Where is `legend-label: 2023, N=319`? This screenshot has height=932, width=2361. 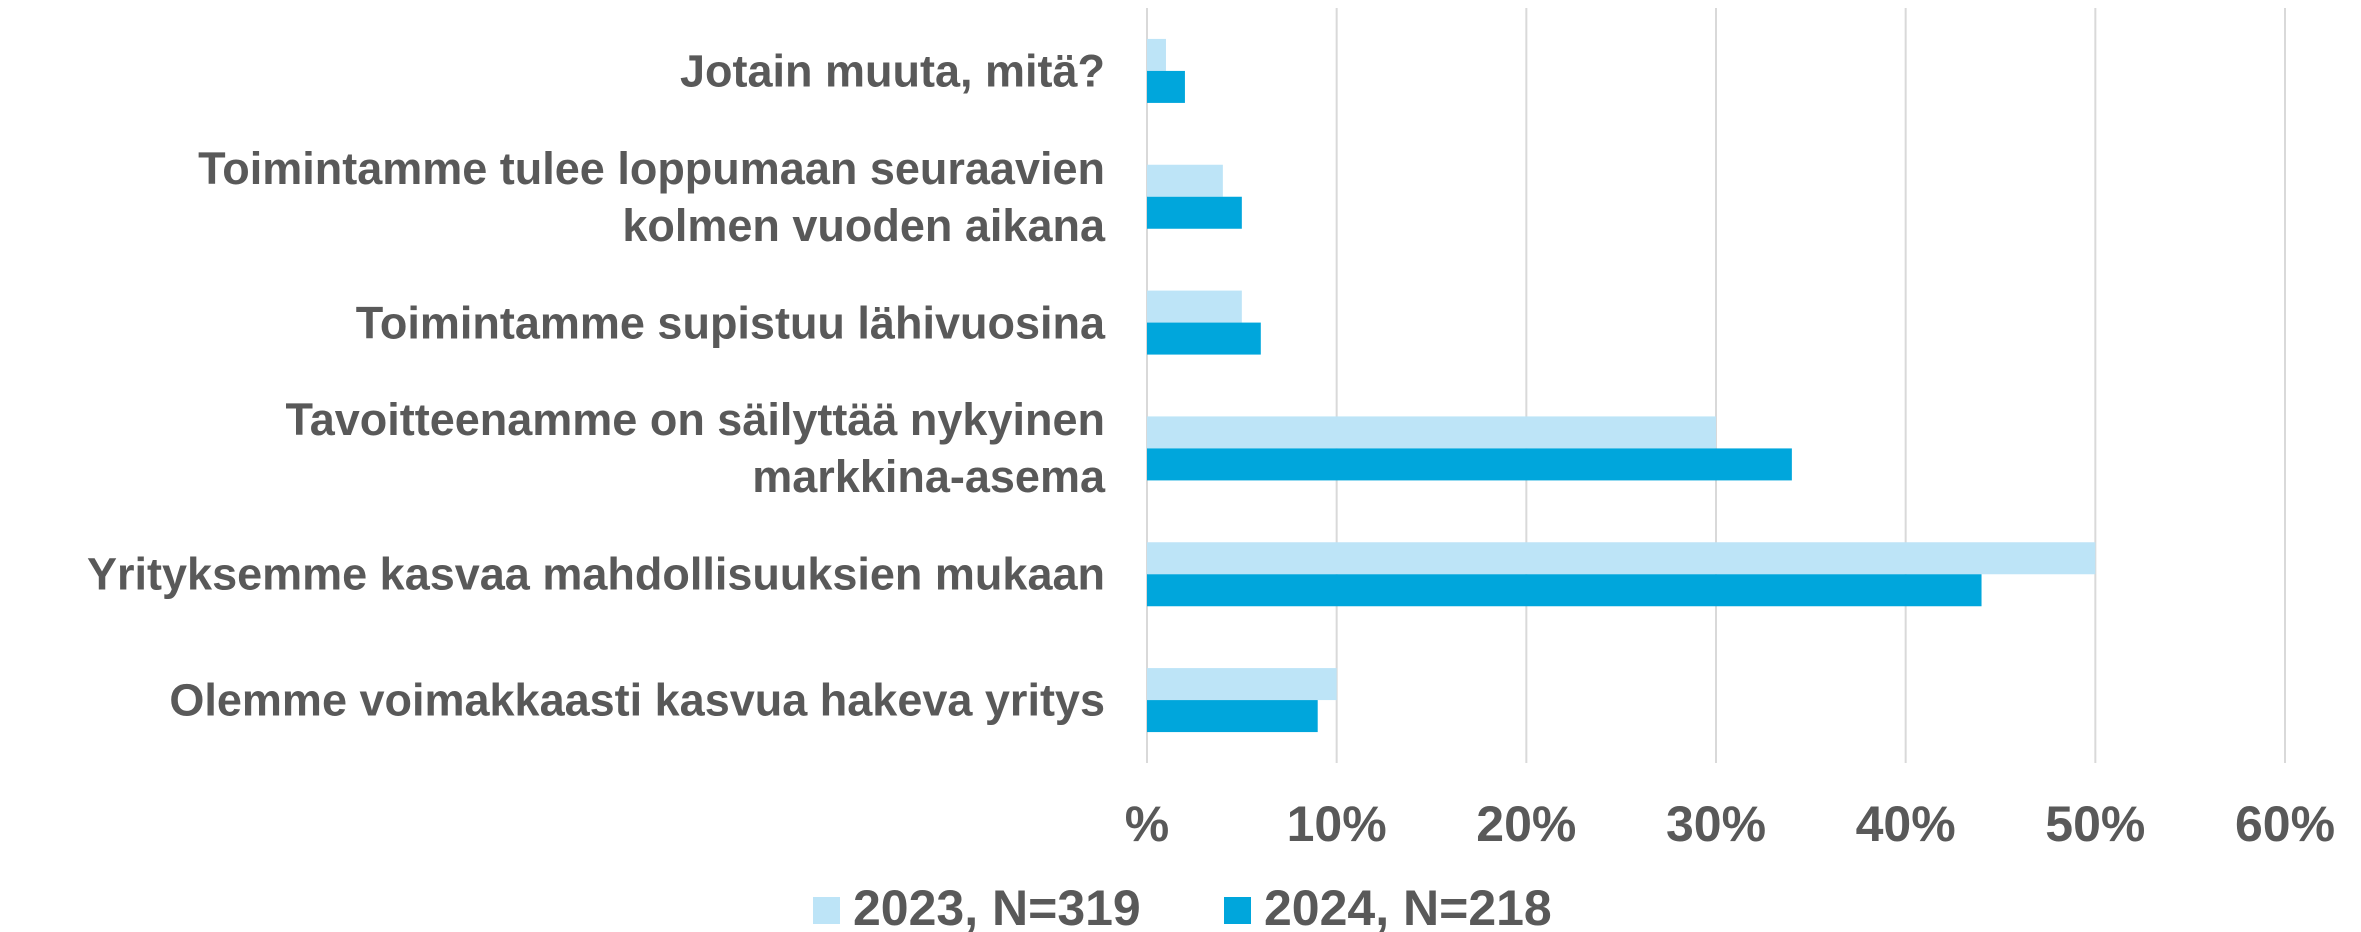 legend-label: 2023, N=319 is located at coordinates (997, 906).